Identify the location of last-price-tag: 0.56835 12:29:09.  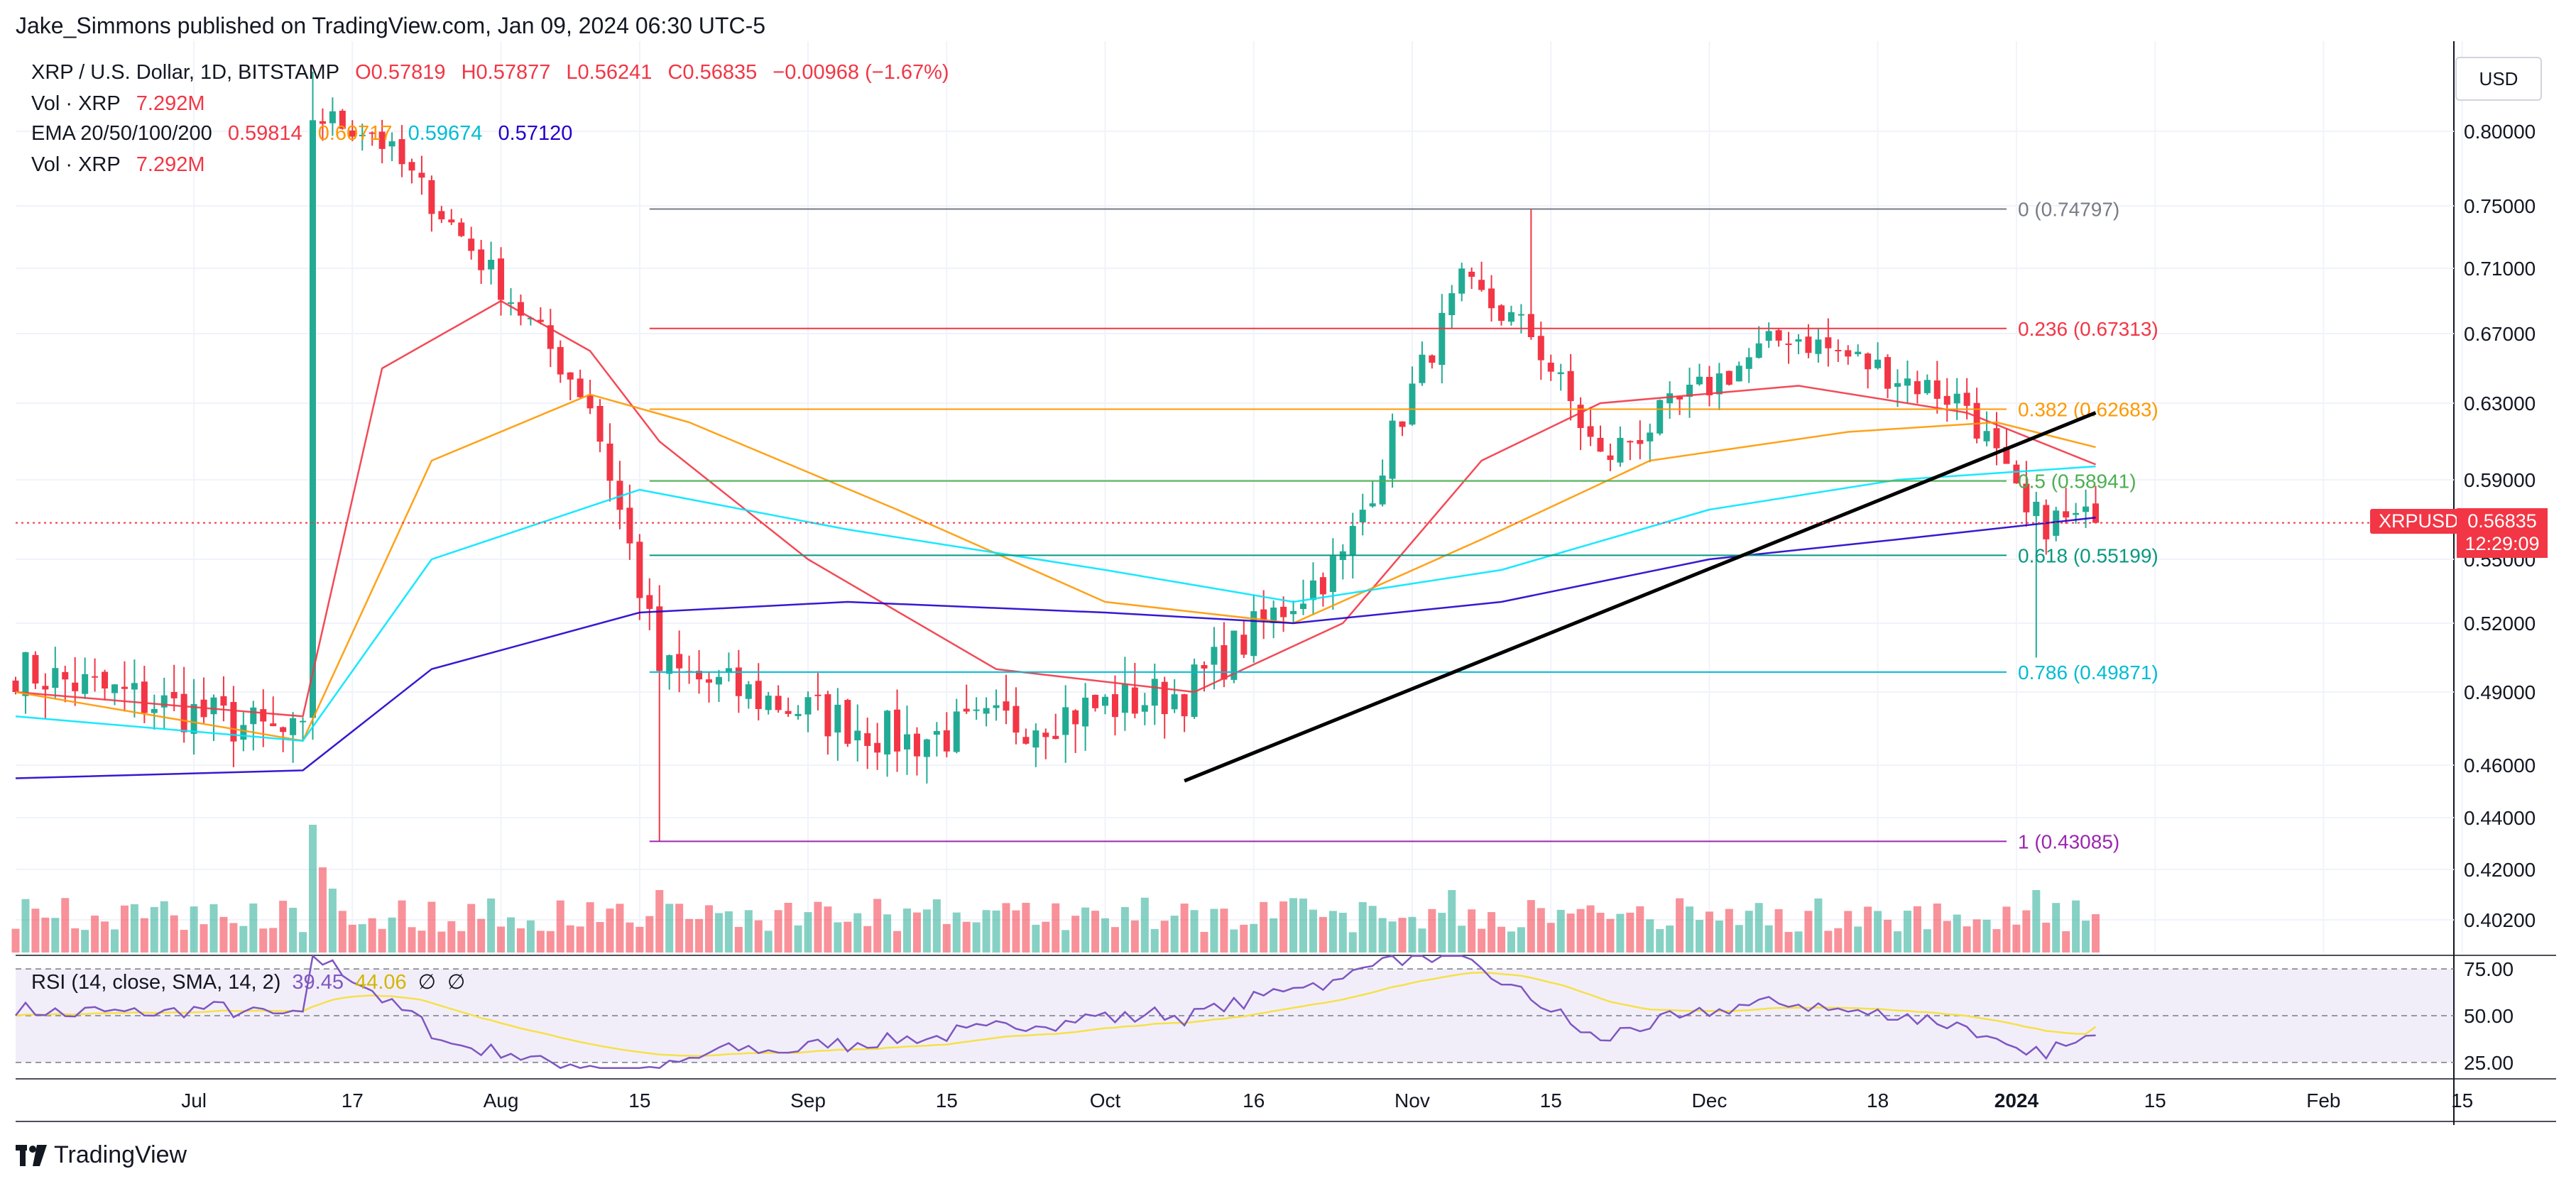
(2502, 533).